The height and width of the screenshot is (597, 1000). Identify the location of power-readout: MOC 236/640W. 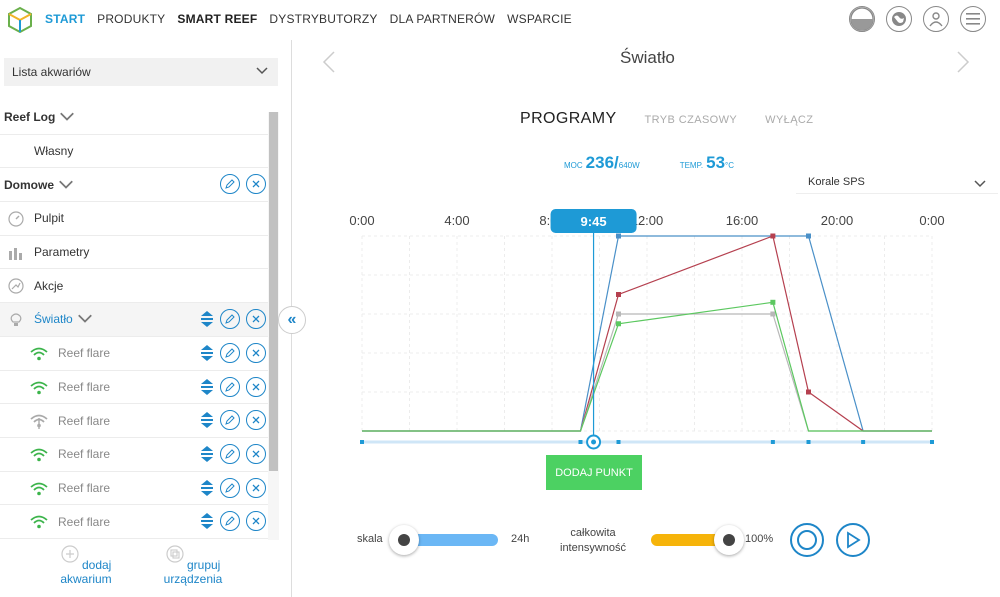
(602, 163).